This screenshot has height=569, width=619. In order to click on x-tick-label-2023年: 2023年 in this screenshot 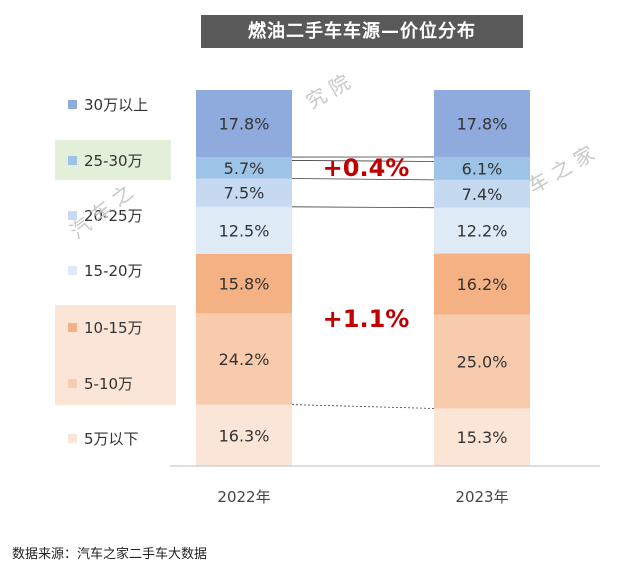, I will do `click(481, 497)`.